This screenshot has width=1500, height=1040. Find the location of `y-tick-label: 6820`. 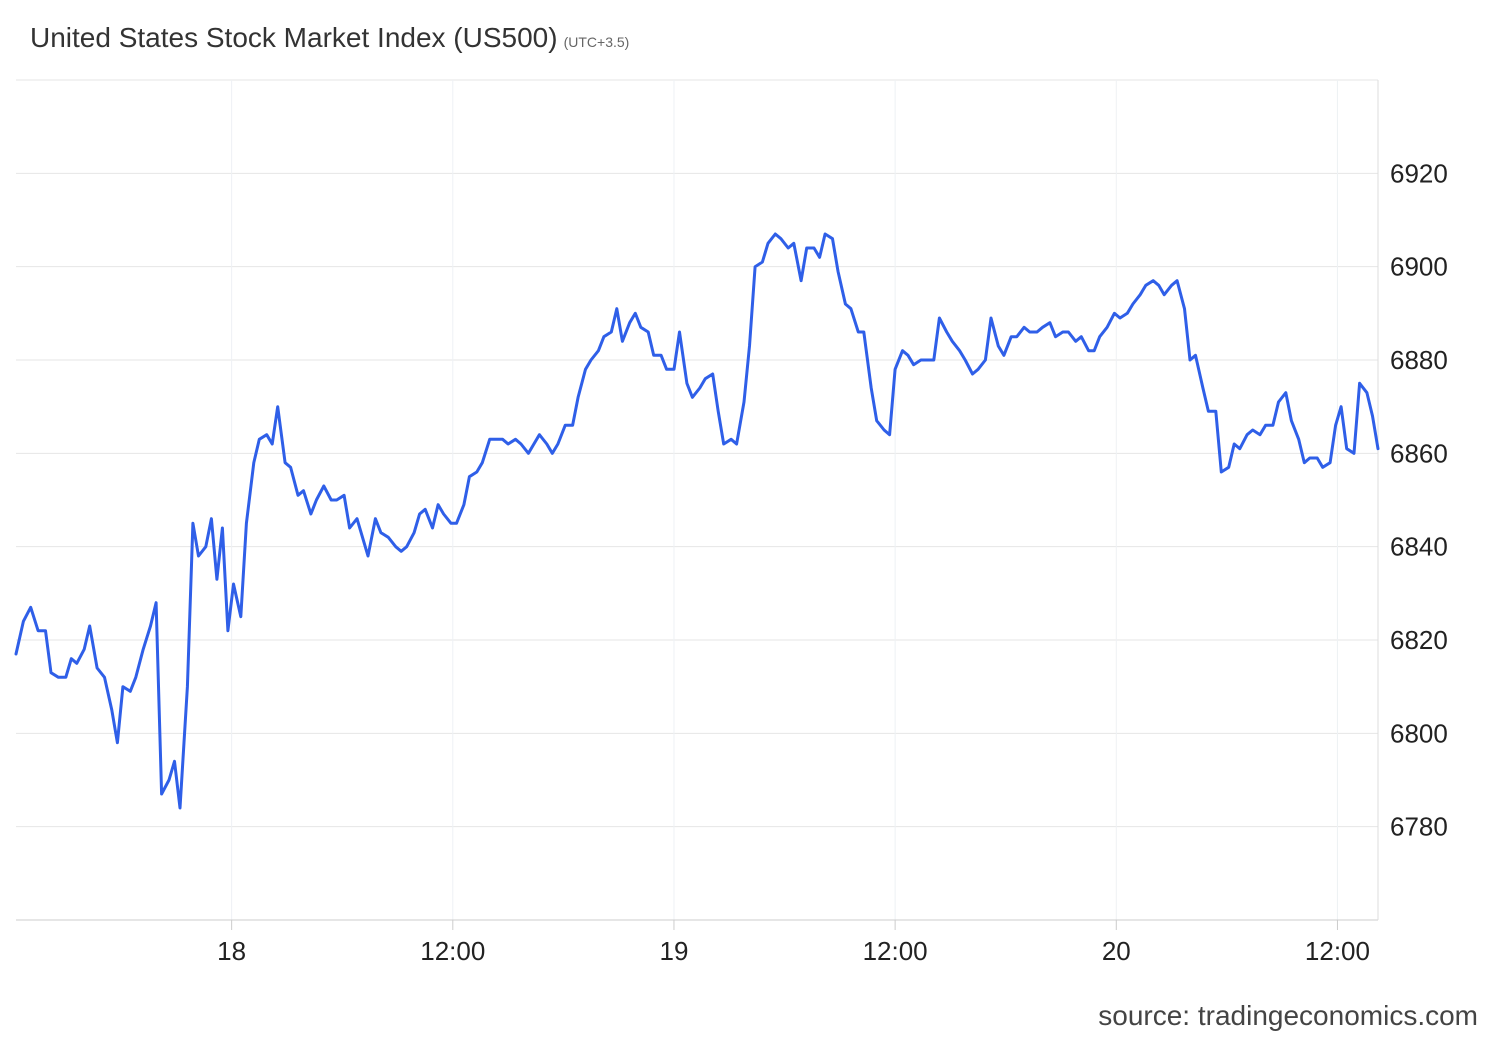

y-tick-label: 6820 is located at coordinates (1419, 640).